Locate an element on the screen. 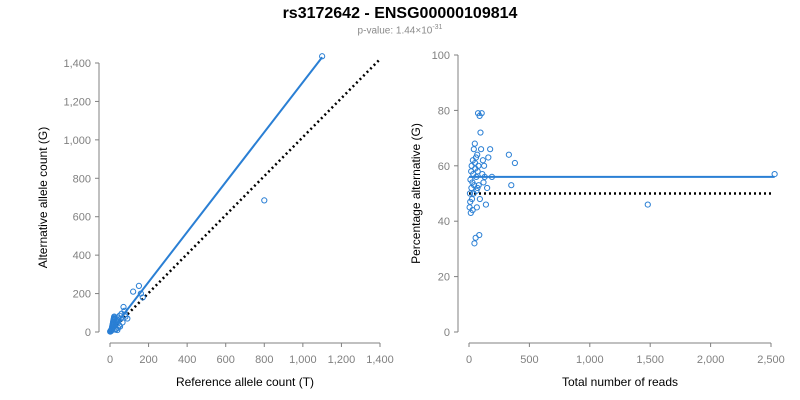 The height and width of the screenshot is (400, 800). chart-title: rs3172642 - ENSG00000109814 is located at coordinates (400, 13).